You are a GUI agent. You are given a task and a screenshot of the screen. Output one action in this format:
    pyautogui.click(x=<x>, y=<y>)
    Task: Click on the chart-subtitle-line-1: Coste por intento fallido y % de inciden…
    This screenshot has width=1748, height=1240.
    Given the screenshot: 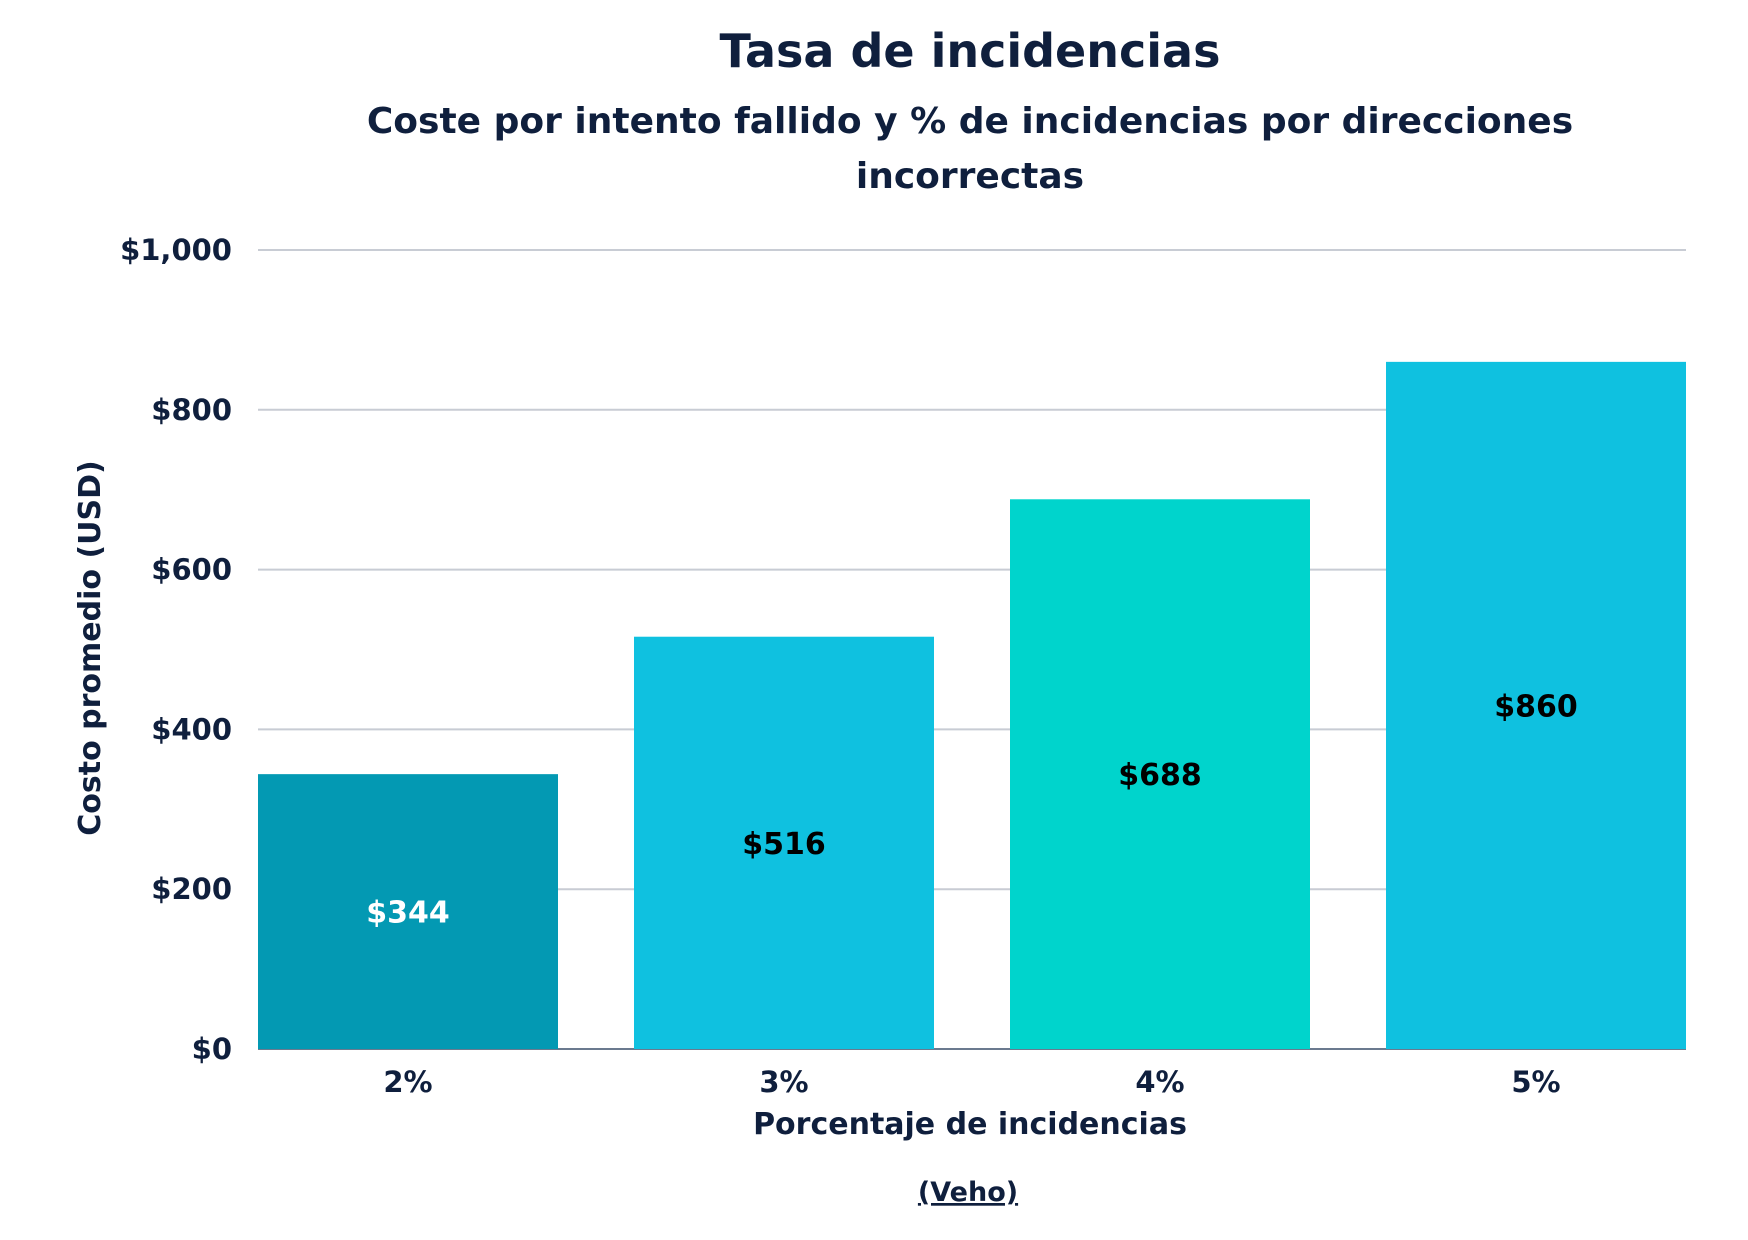 What is the action you would take?
    pyautogui.click(x=970, y=121)
    